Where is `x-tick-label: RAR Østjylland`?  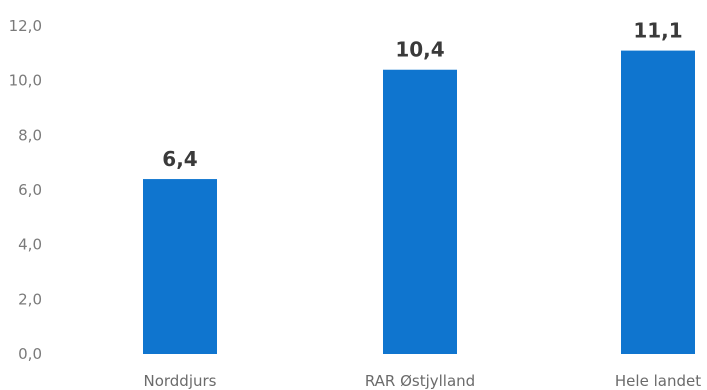 x-tick-label: RAR Østjylland is located at coordinates (420, 381).